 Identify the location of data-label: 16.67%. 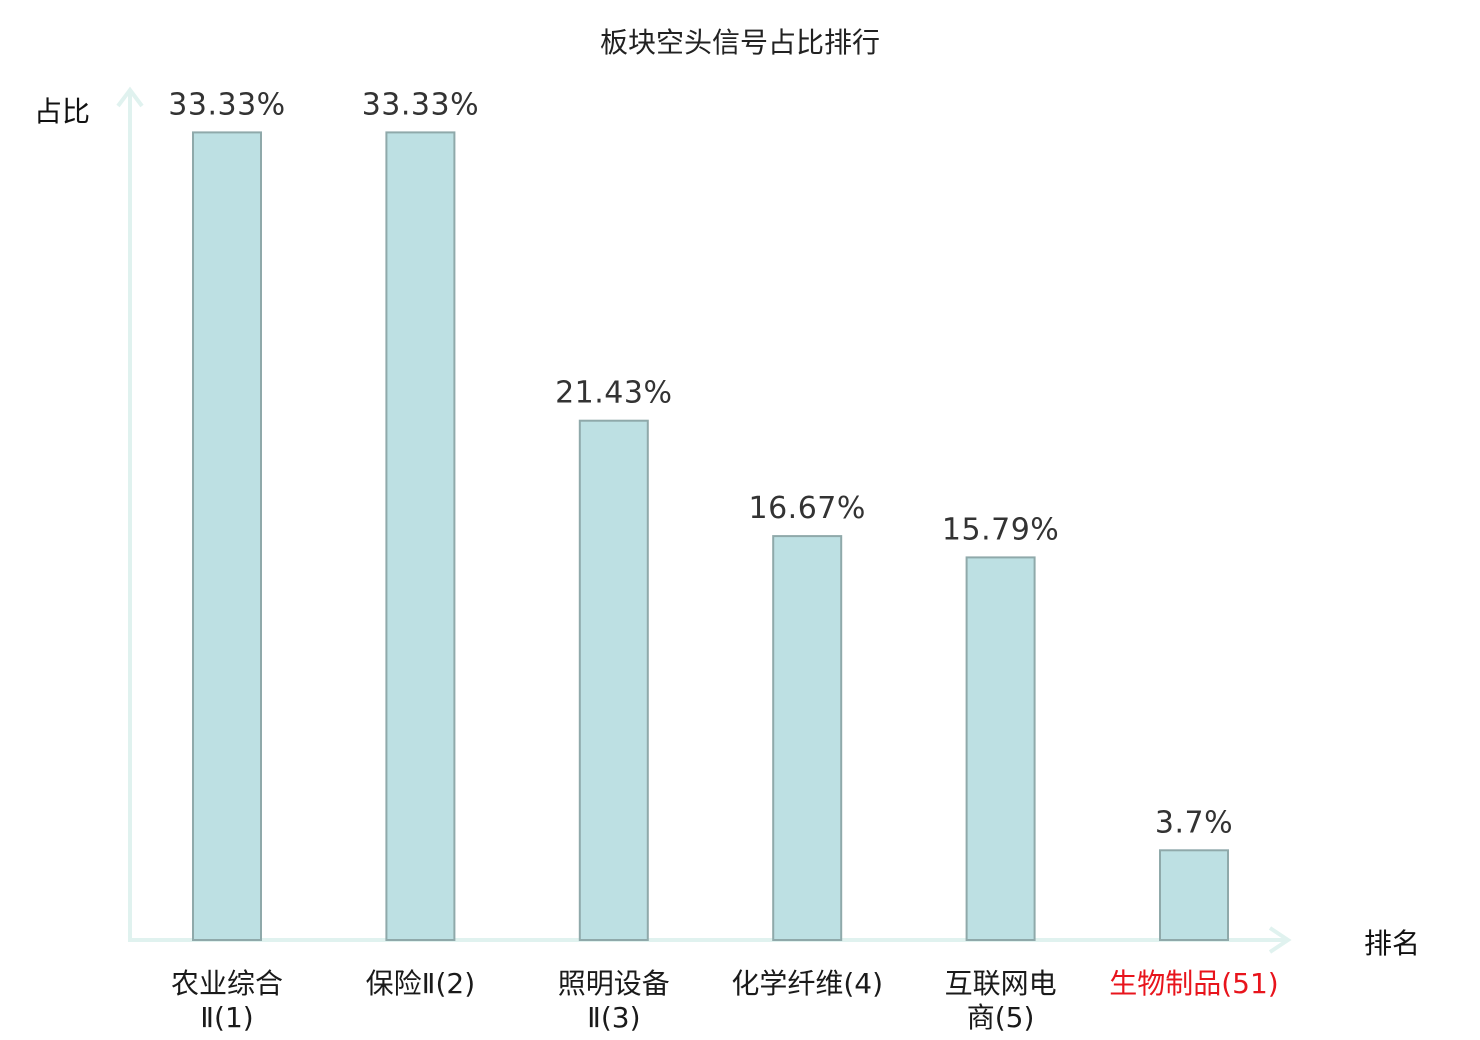
(807, 508).